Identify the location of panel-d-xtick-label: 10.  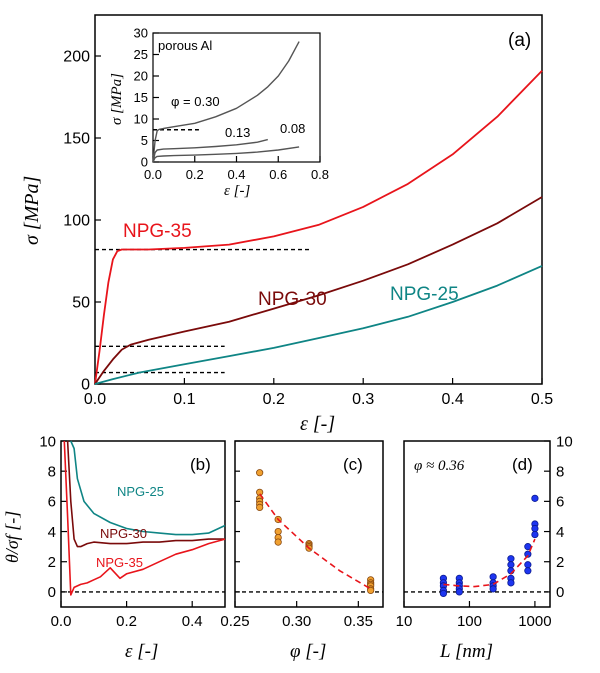
(404, 621).